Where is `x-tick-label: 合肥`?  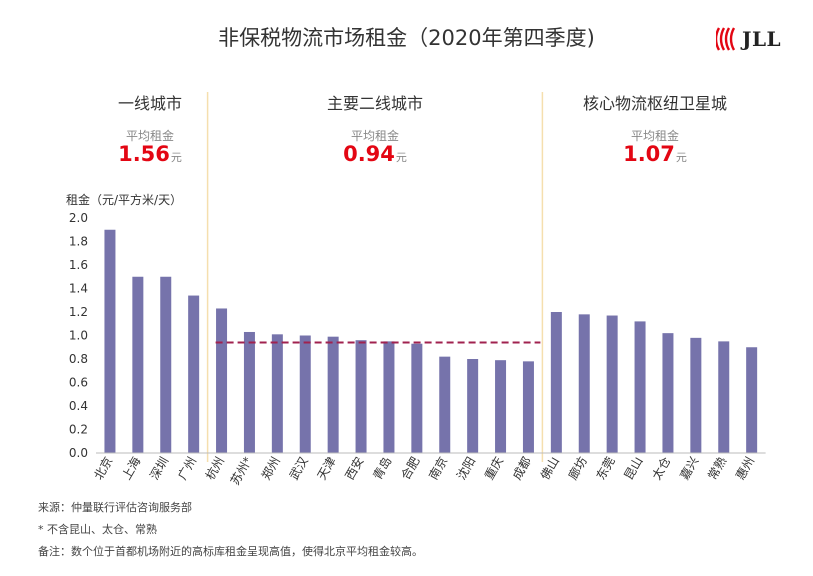
x-tick-label: 合肥 is located at coordinates (409, 468).